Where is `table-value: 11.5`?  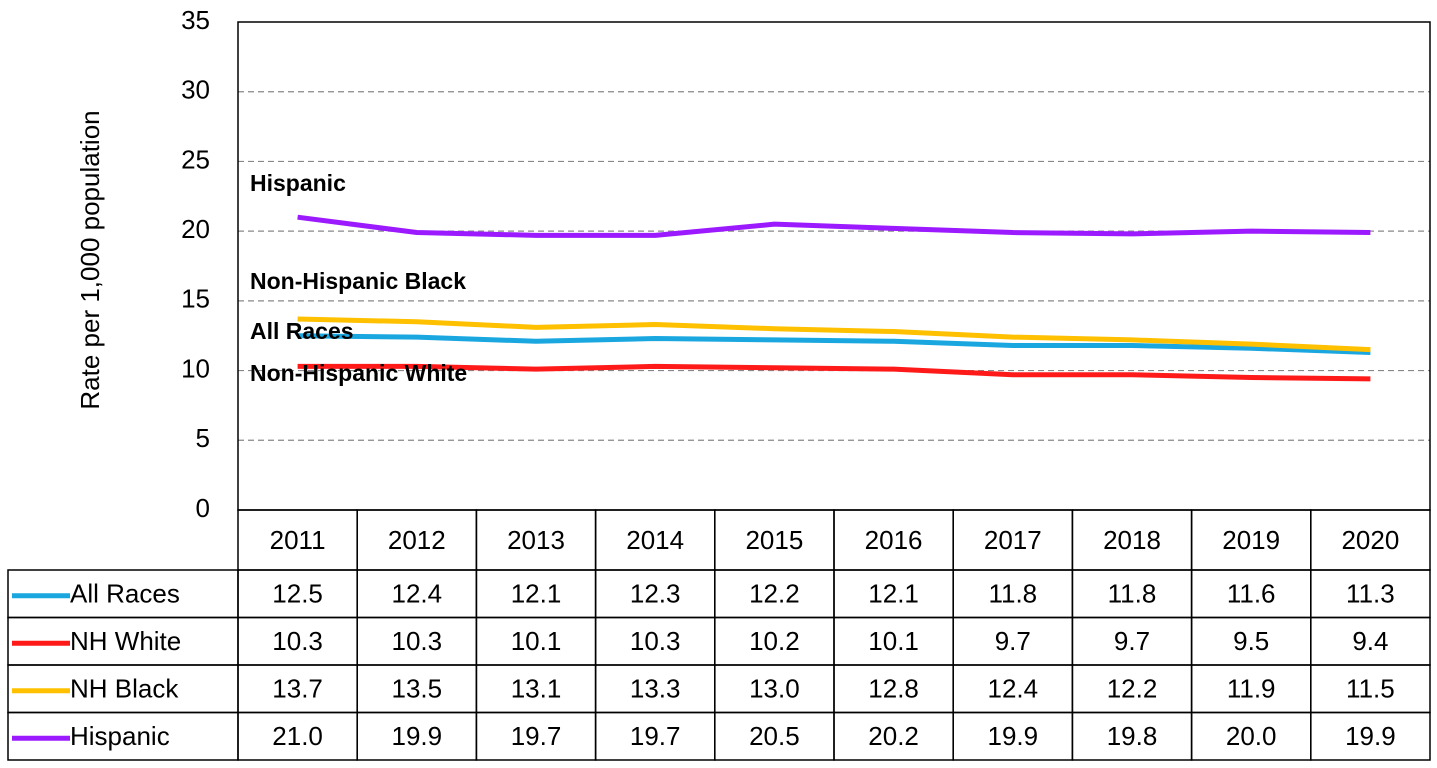 table-value: 11.5 is located at coordinates (1370, 689).